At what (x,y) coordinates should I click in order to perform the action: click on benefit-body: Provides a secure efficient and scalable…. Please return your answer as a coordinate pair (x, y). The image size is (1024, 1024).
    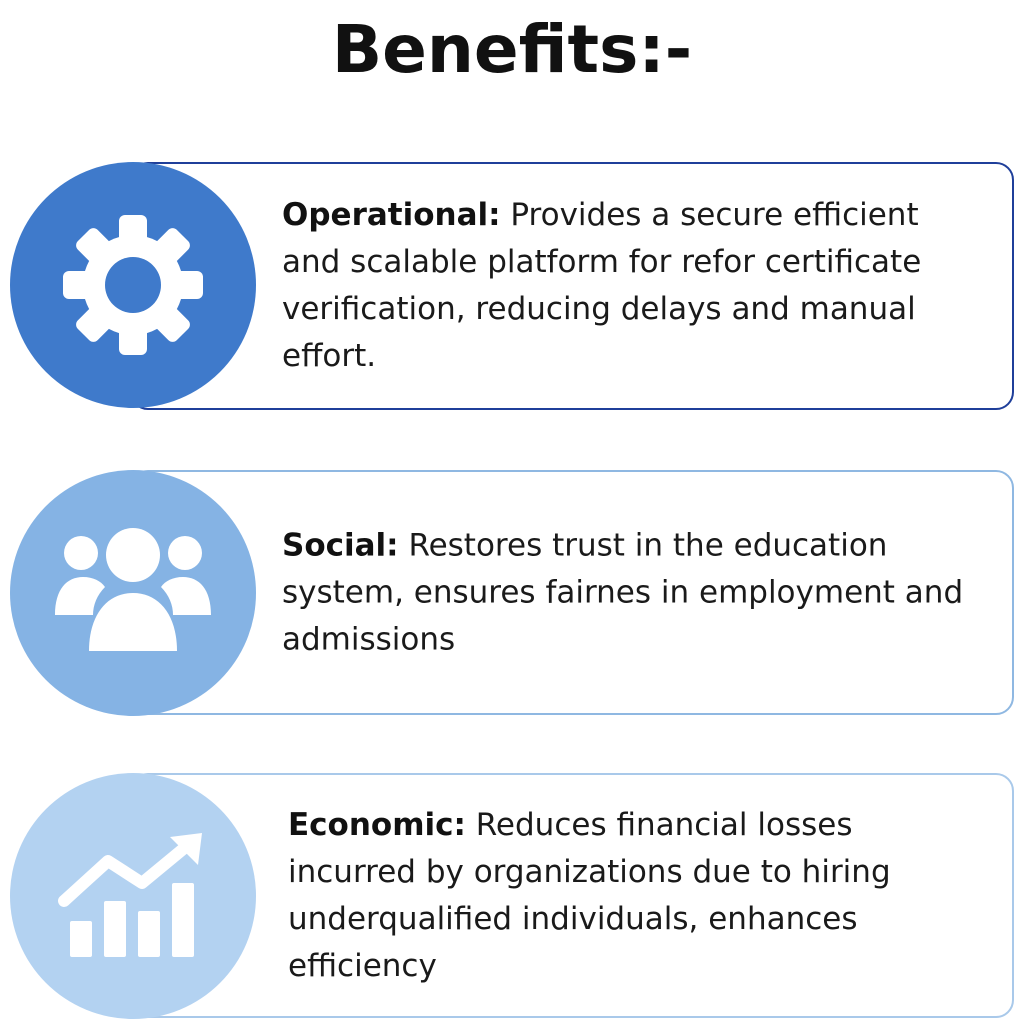
    Looking at the image, I should click on (602, 285).